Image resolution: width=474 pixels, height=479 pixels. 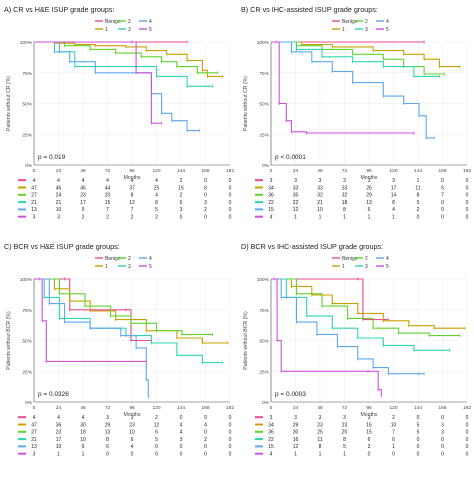 What do you see at coordinates (26, 280) in the screenshot?
I see `y-tick-label: 100%` at bounding box center [26, 280].